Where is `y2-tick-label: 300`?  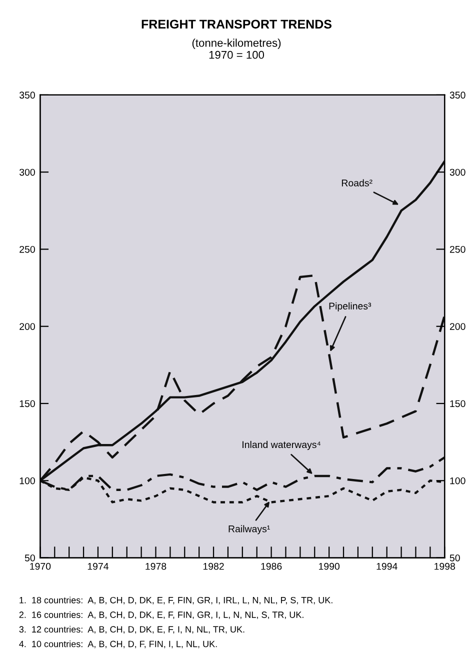 y2-tick-label: 300 is located at coordinates (458, 172).